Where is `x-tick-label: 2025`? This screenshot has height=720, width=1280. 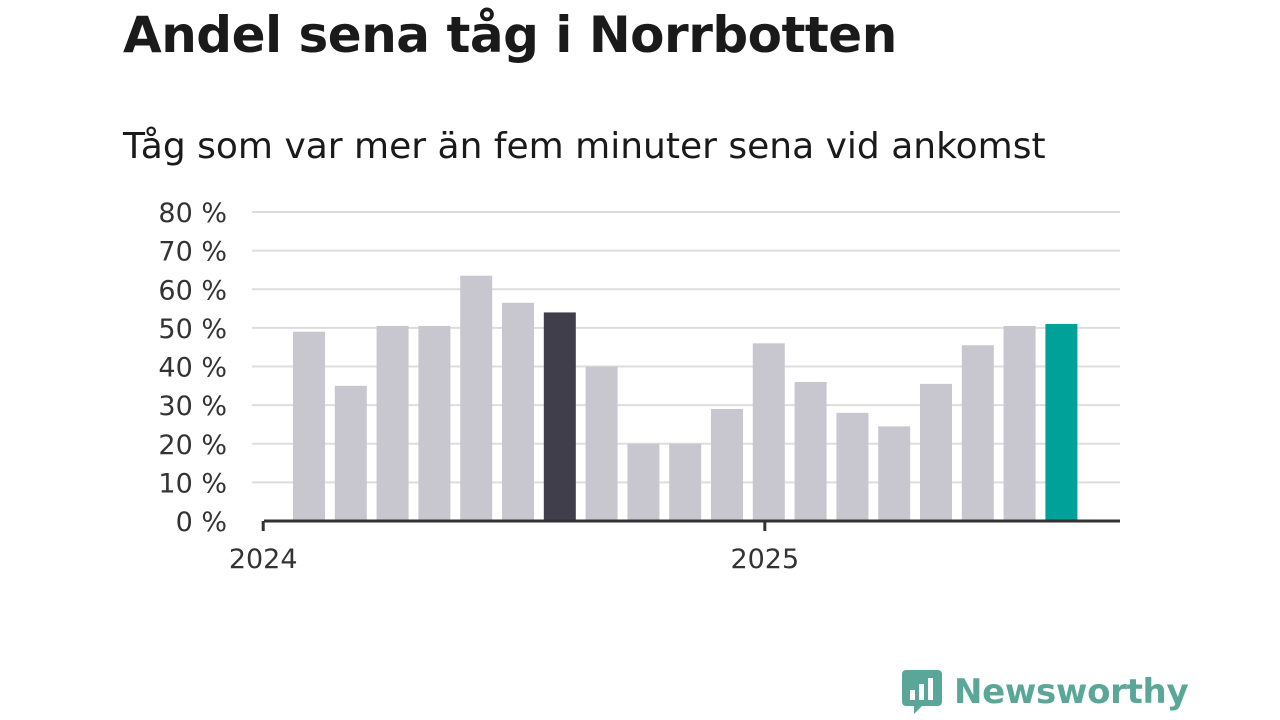
x-tick-label: 2025 is located at coordinates (764, 559).